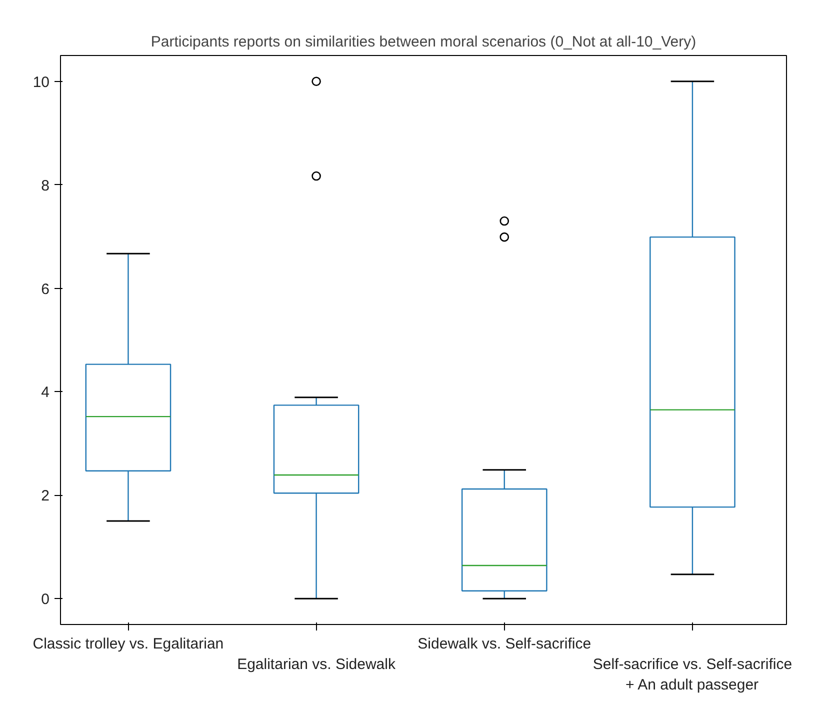 This screenshot has height=709, width=816. I want to click on y-tick-label: 10, so click(41, 82).